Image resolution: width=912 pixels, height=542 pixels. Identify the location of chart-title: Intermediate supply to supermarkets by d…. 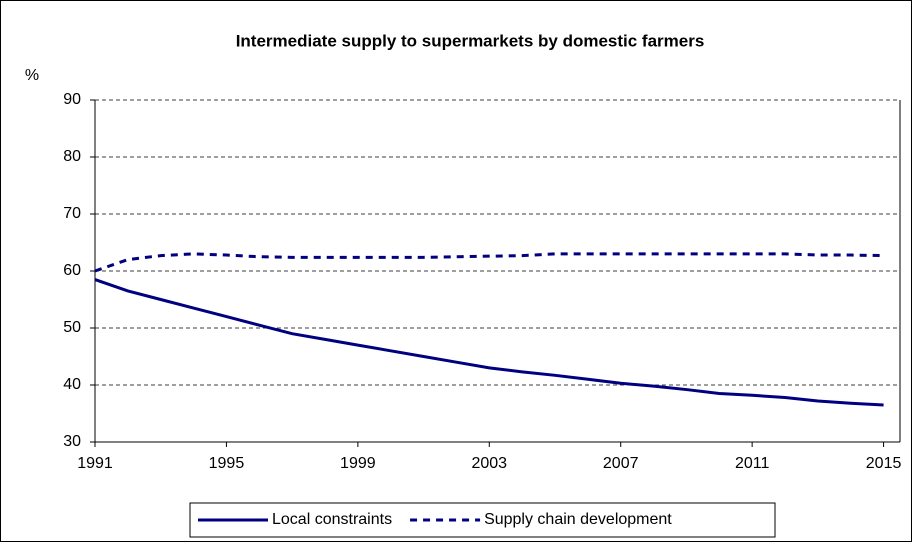
(470, 40).